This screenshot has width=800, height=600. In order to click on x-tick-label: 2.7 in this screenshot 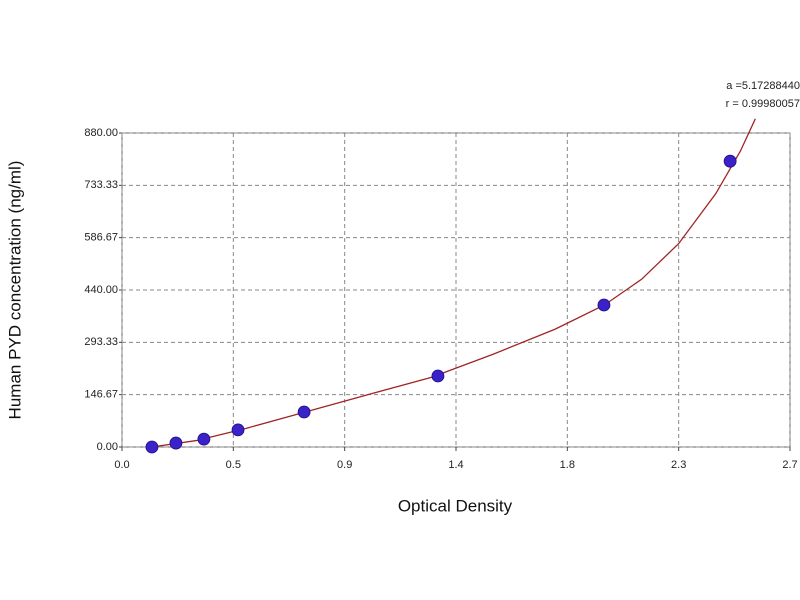, I will do `click(789, 465)`.